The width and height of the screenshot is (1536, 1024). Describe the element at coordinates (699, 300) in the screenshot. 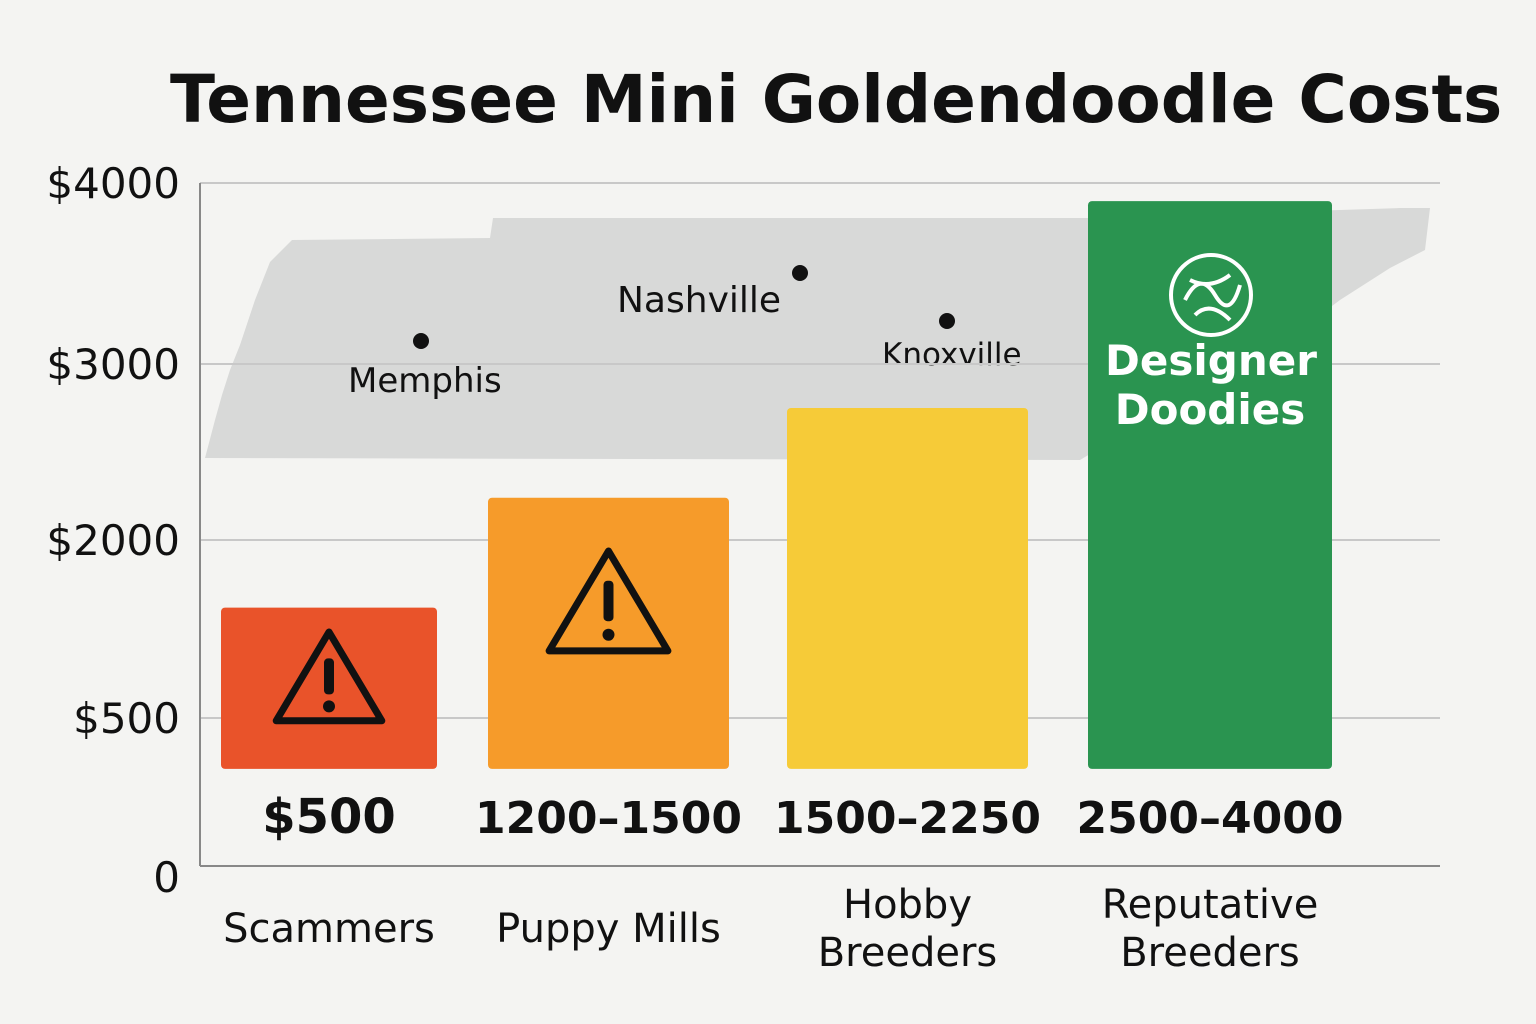

I see `city-label-nashville: Nashville` at that location.